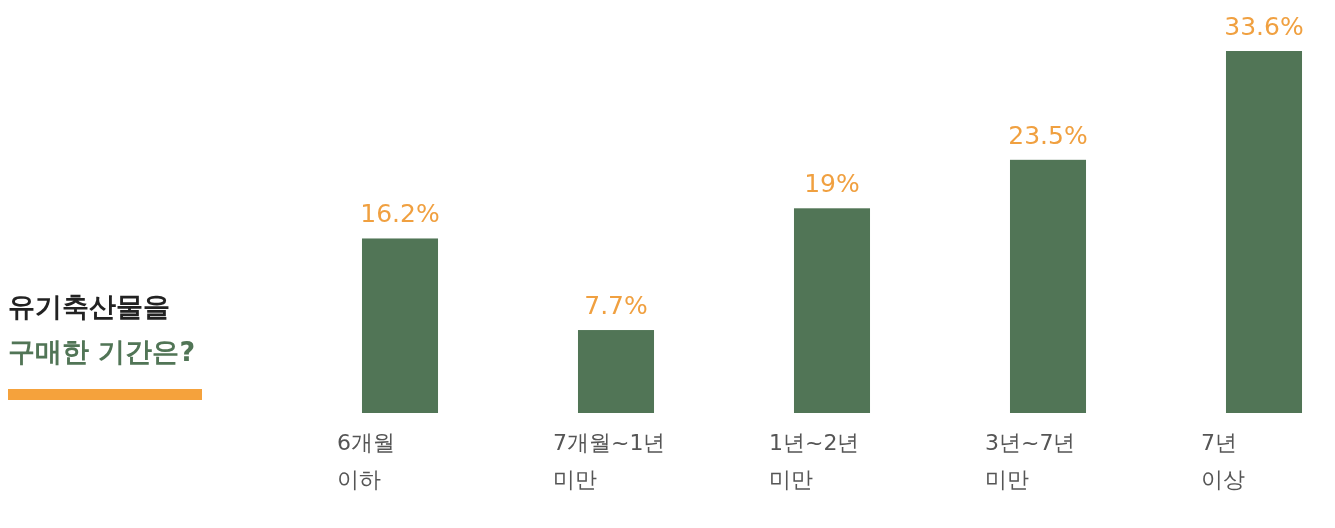 Image resolution: width=1335 pixels, height=528 pixels. Describe the element at coordinates (1030, 461) in the screenshot. I see `x-tick-label: 3년~7년 미만` at that location.